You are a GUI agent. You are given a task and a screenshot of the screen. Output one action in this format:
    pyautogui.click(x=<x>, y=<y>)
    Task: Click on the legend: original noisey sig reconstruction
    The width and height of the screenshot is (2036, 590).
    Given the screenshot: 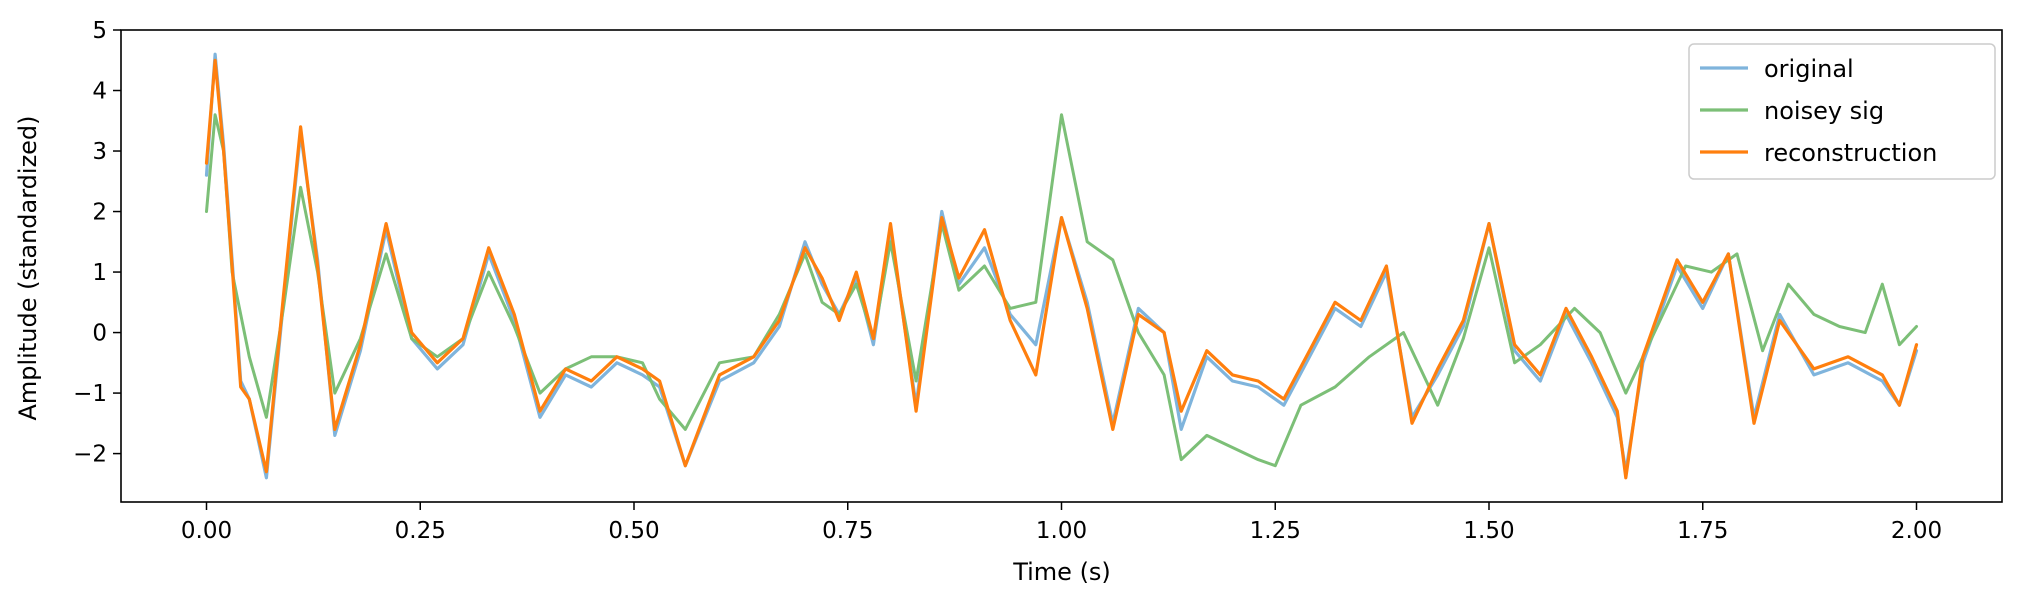 What is the action you would take?
    pyautogui.click(x=1842, y=111)
    